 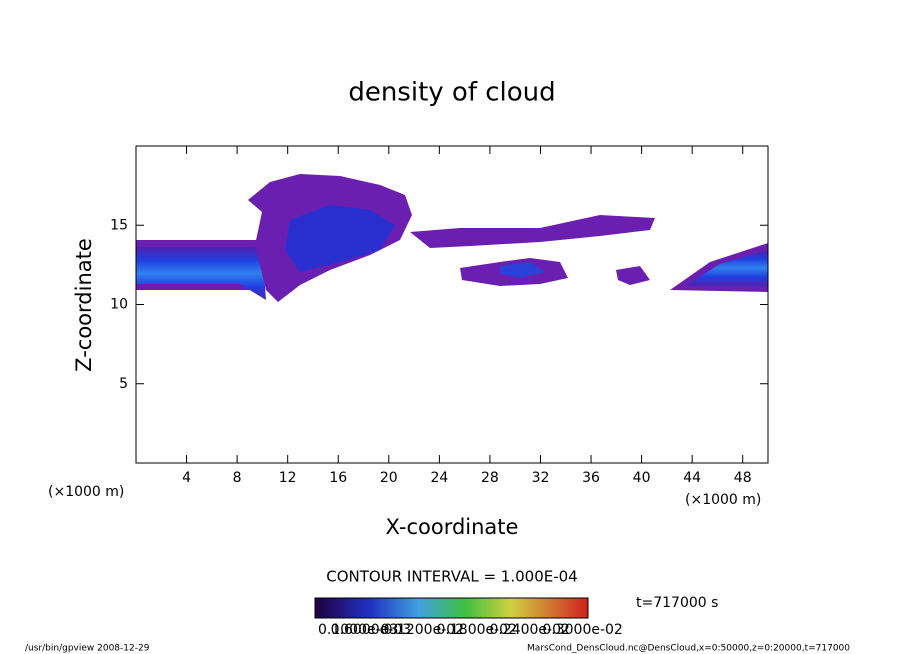 What do you see at coordinates (541, 478) in the screenshot?
I see `x-tick-label: 32` at bounding box center [541, 478].